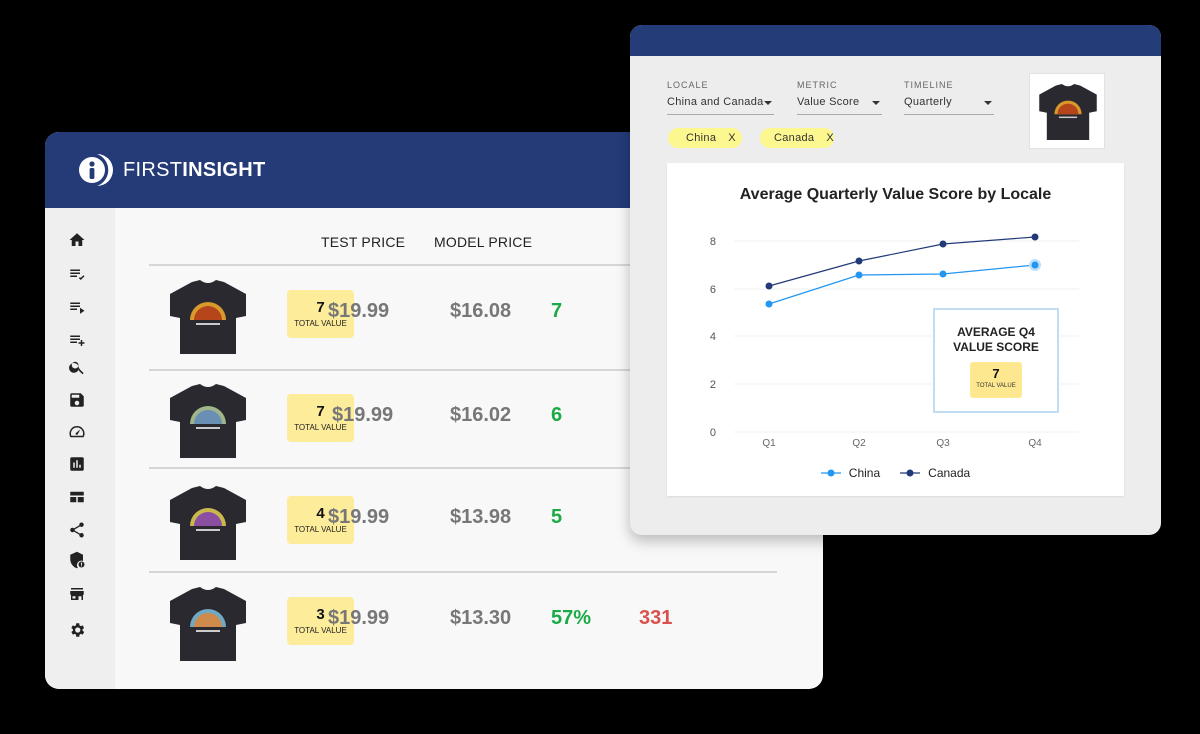  I want to click on product-thumbnail, so click(1067, 111).